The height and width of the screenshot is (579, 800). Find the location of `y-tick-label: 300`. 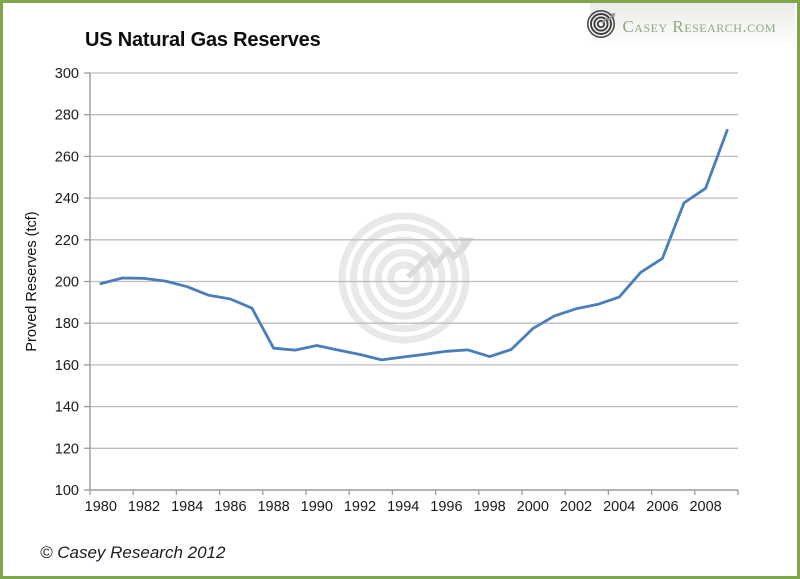

y-tick-label: 300 is located at coordinates (67, 74).